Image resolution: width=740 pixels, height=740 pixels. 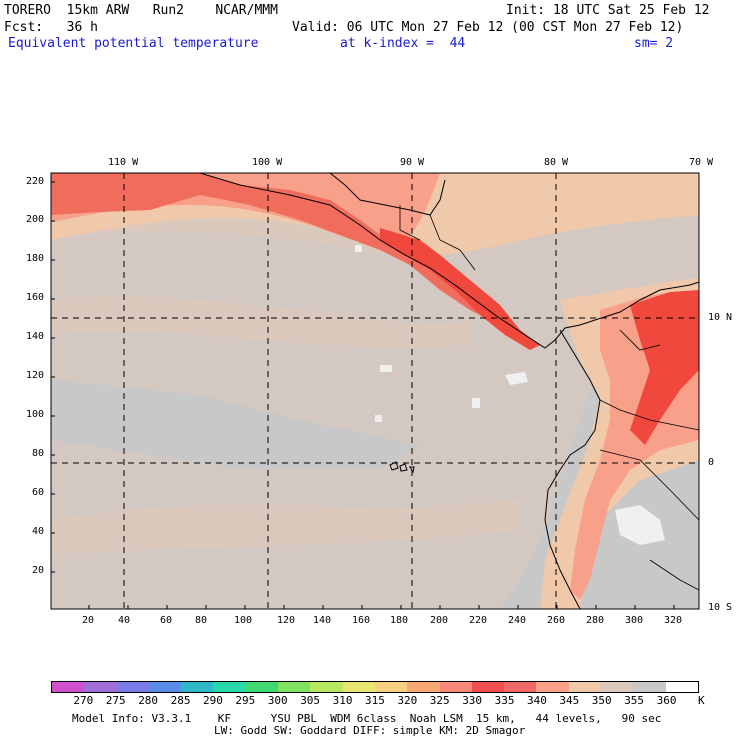 I want to click on smoothing: sm= 2, so click(x=654, y=43).